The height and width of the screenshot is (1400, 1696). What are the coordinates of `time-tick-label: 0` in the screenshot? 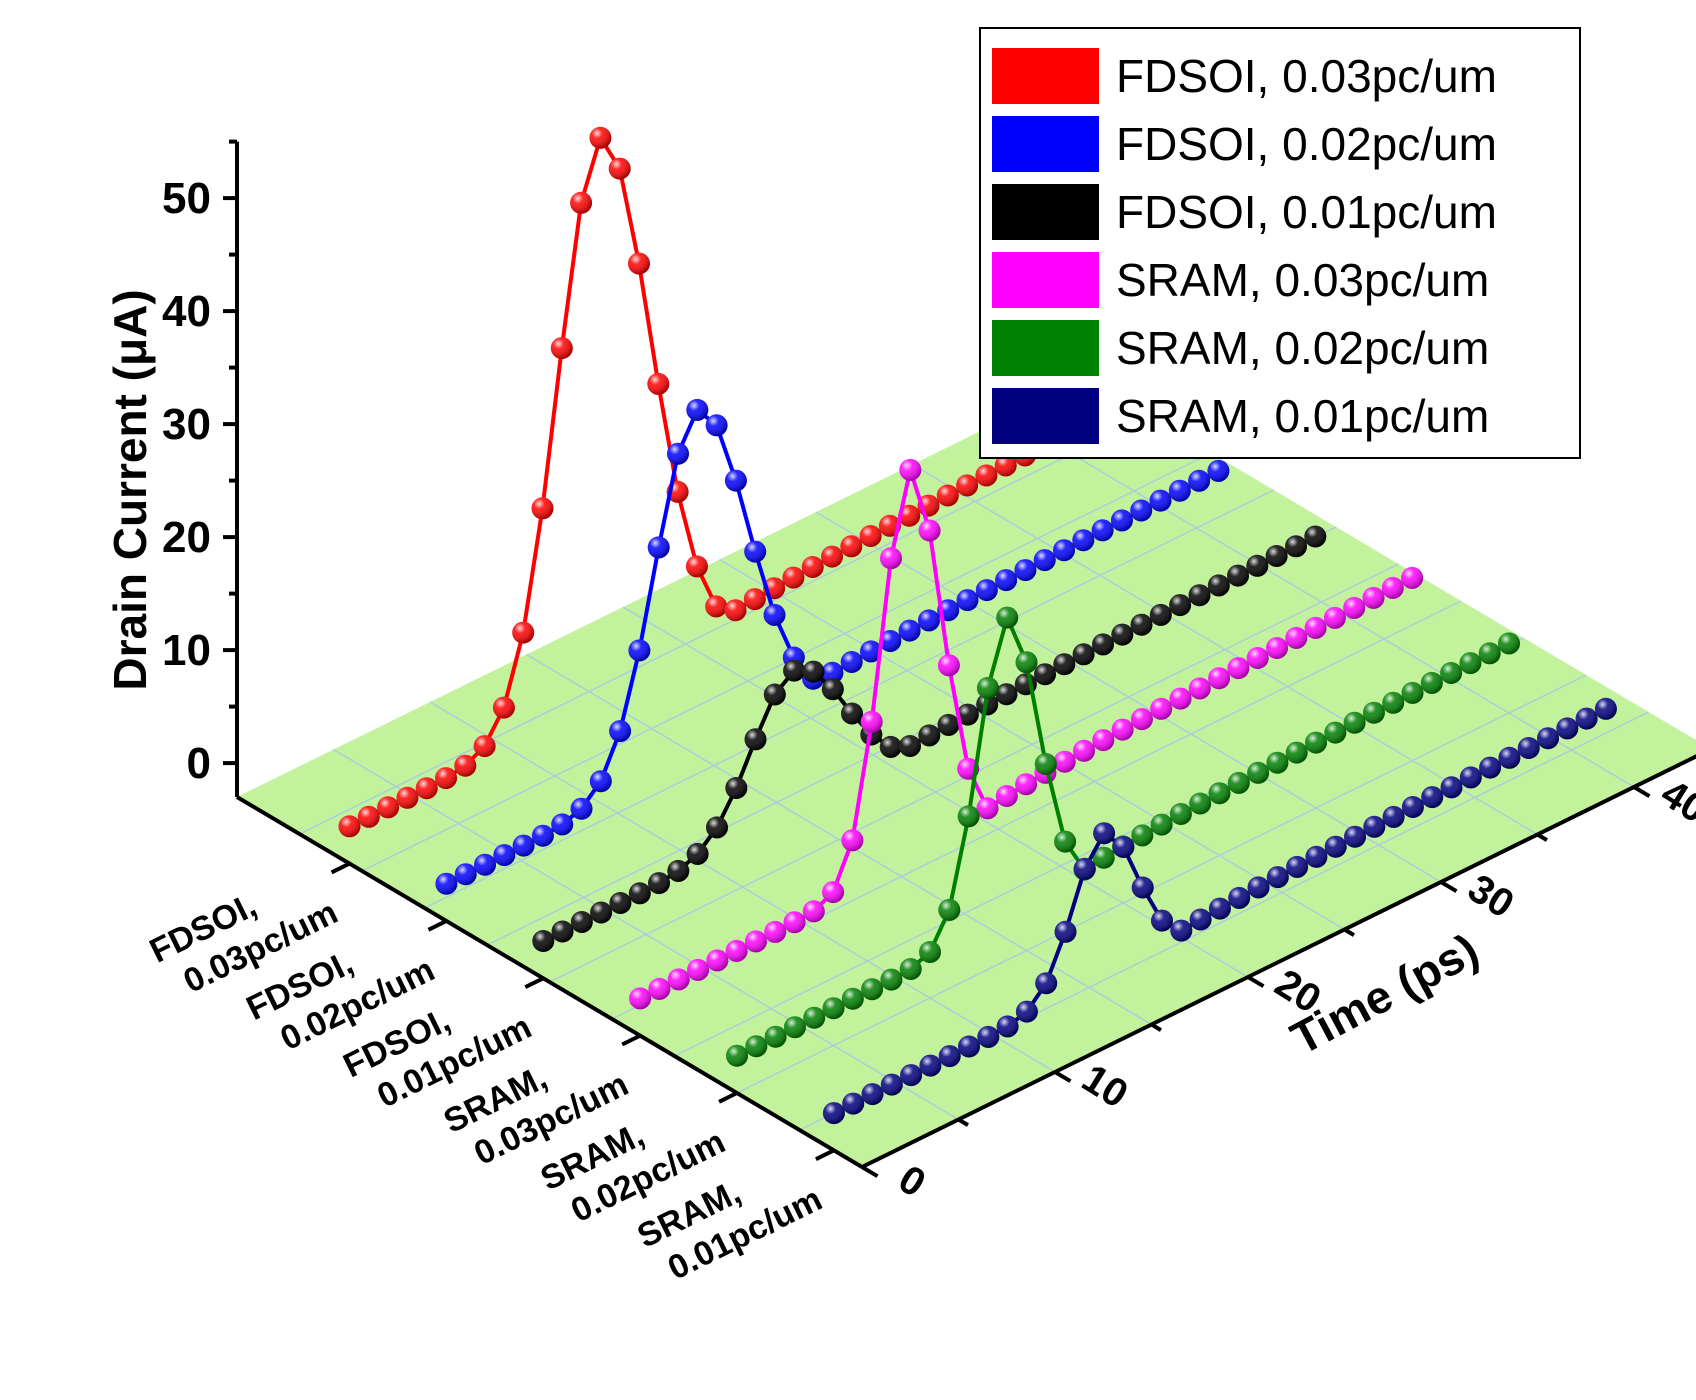 It's located at (912, 1181).